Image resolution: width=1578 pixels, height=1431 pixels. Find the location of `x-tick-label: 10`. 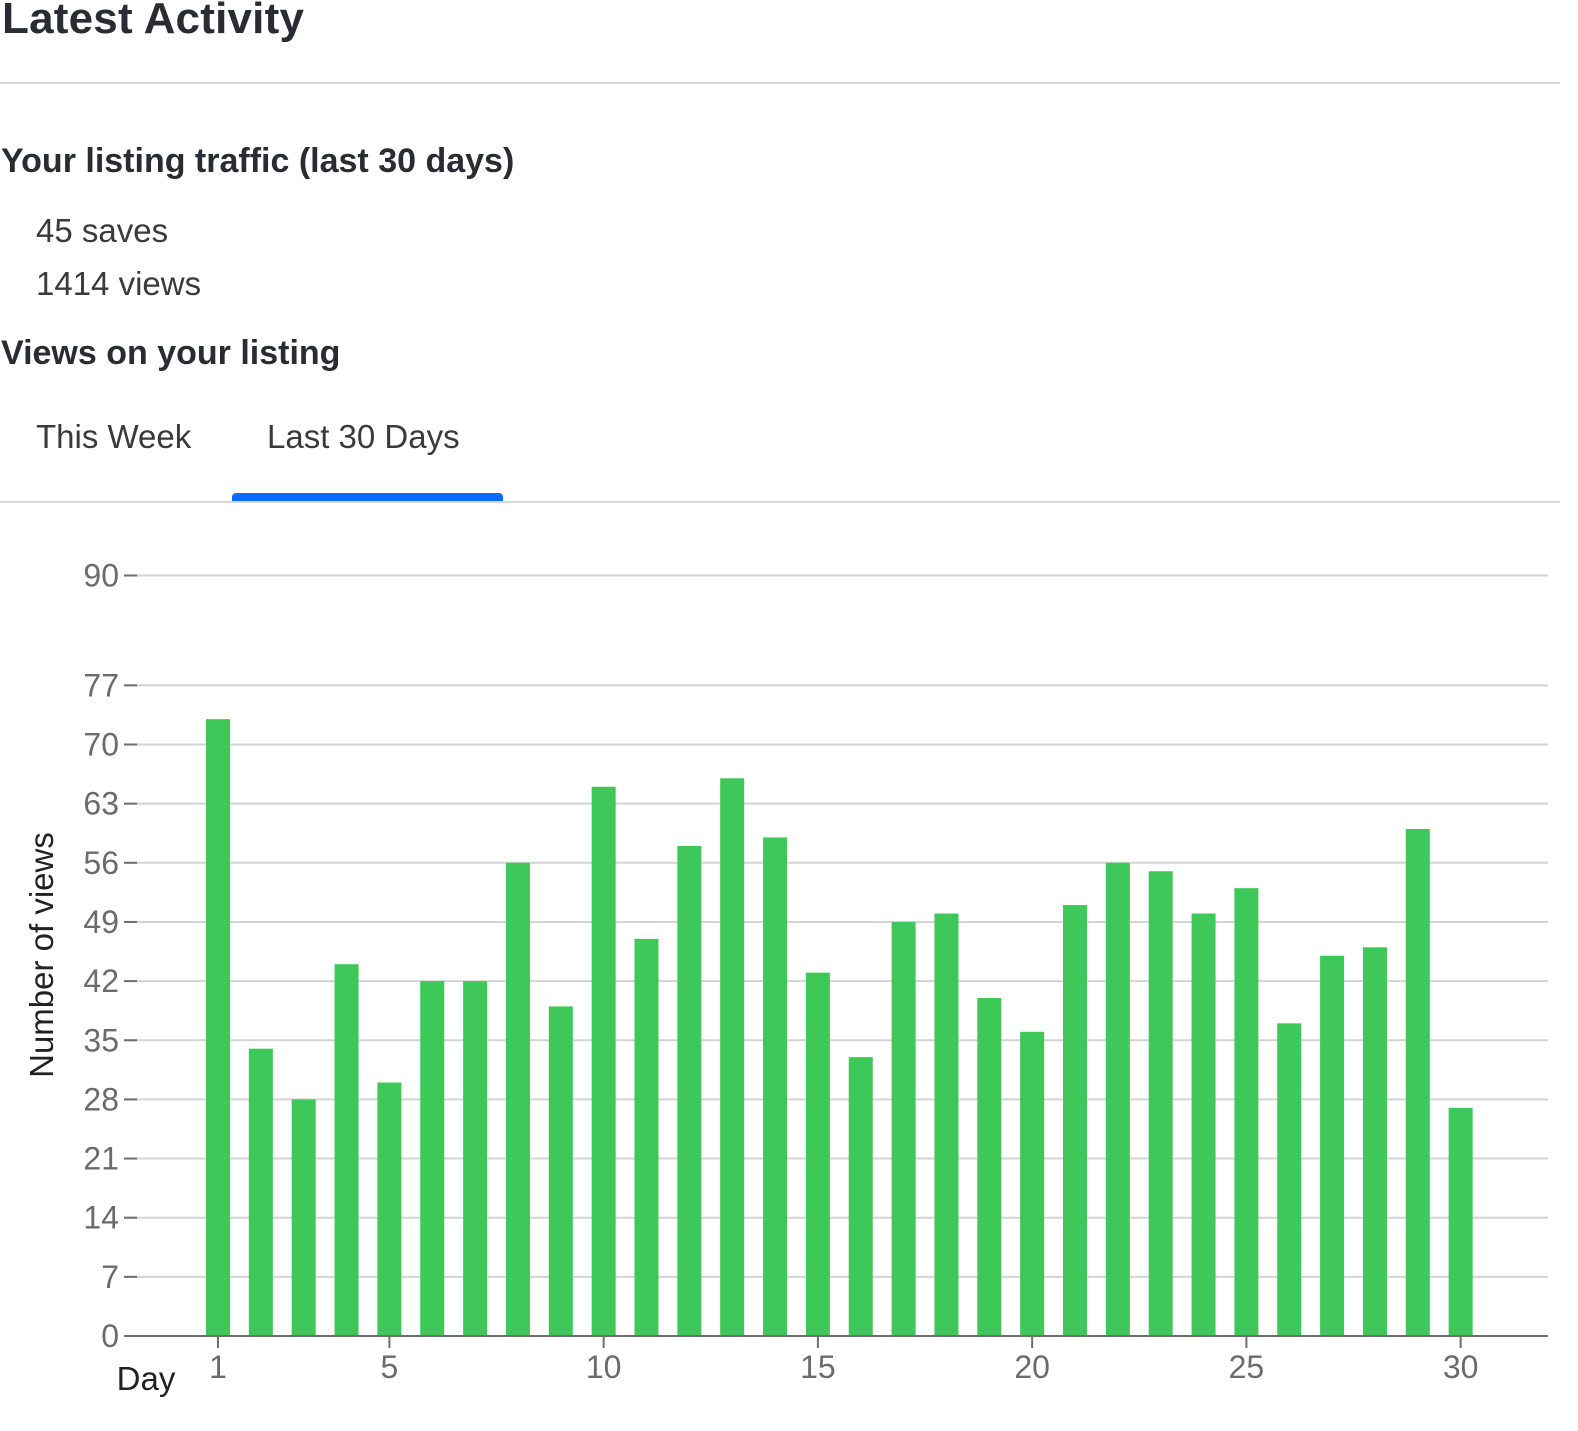

x-tick-label: 10 is located at coordinates (604, 1367).